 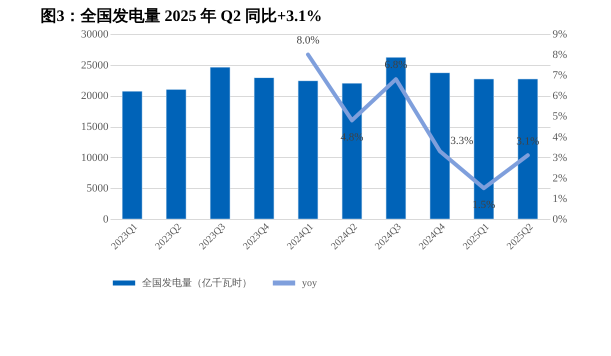 I want to click on y2-tick-label: 2%, so click(x=560, y=178).